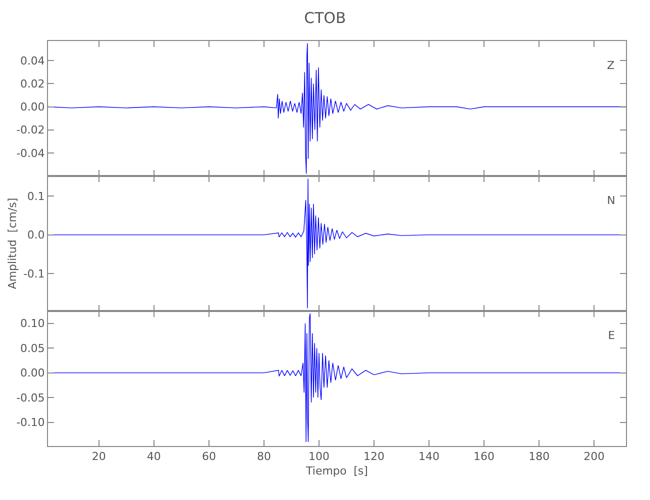 Image resolution: width=650 pixels, height=500 pixels. I want to click on annotation: Z, so click(611, 65).